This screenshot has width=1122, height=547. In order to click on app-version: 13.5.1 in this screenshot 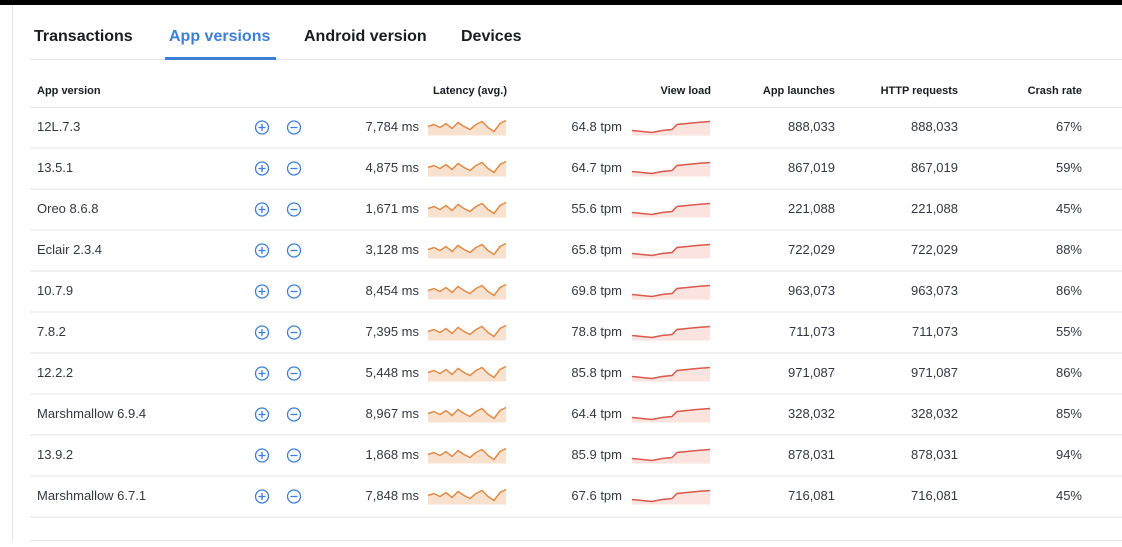, I will do `click(55, 167)`.